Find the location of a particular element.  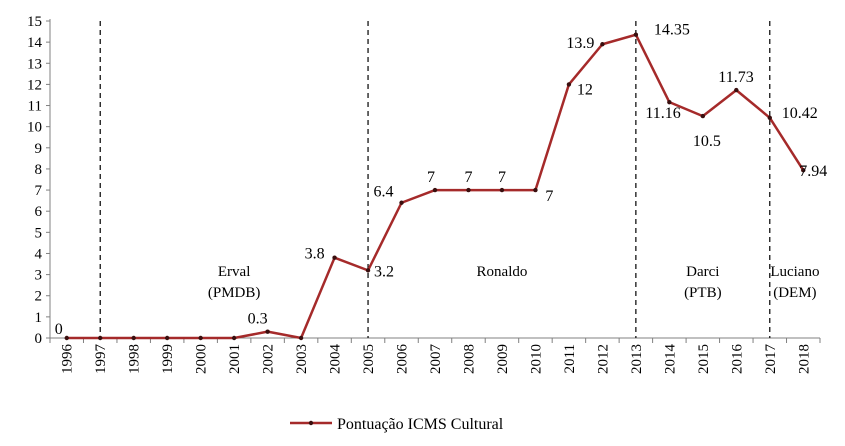

x-tick-label: 2009 is located at coordinates (503, 359).